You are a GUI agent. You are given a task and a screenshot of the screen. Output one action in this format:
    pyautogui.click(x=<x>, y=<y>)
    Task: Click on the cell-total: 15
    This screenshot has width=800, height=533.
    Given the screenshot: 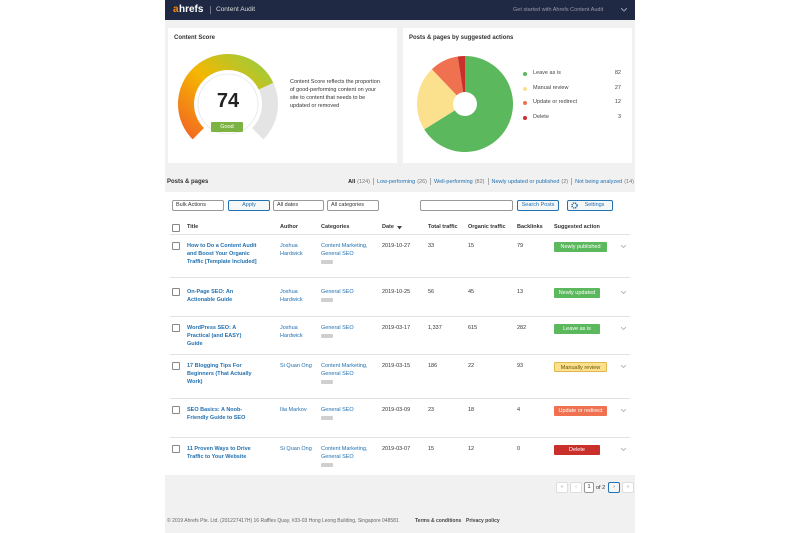 What is the action you would take?
    pyautogui.click(x=431, y=449)
    